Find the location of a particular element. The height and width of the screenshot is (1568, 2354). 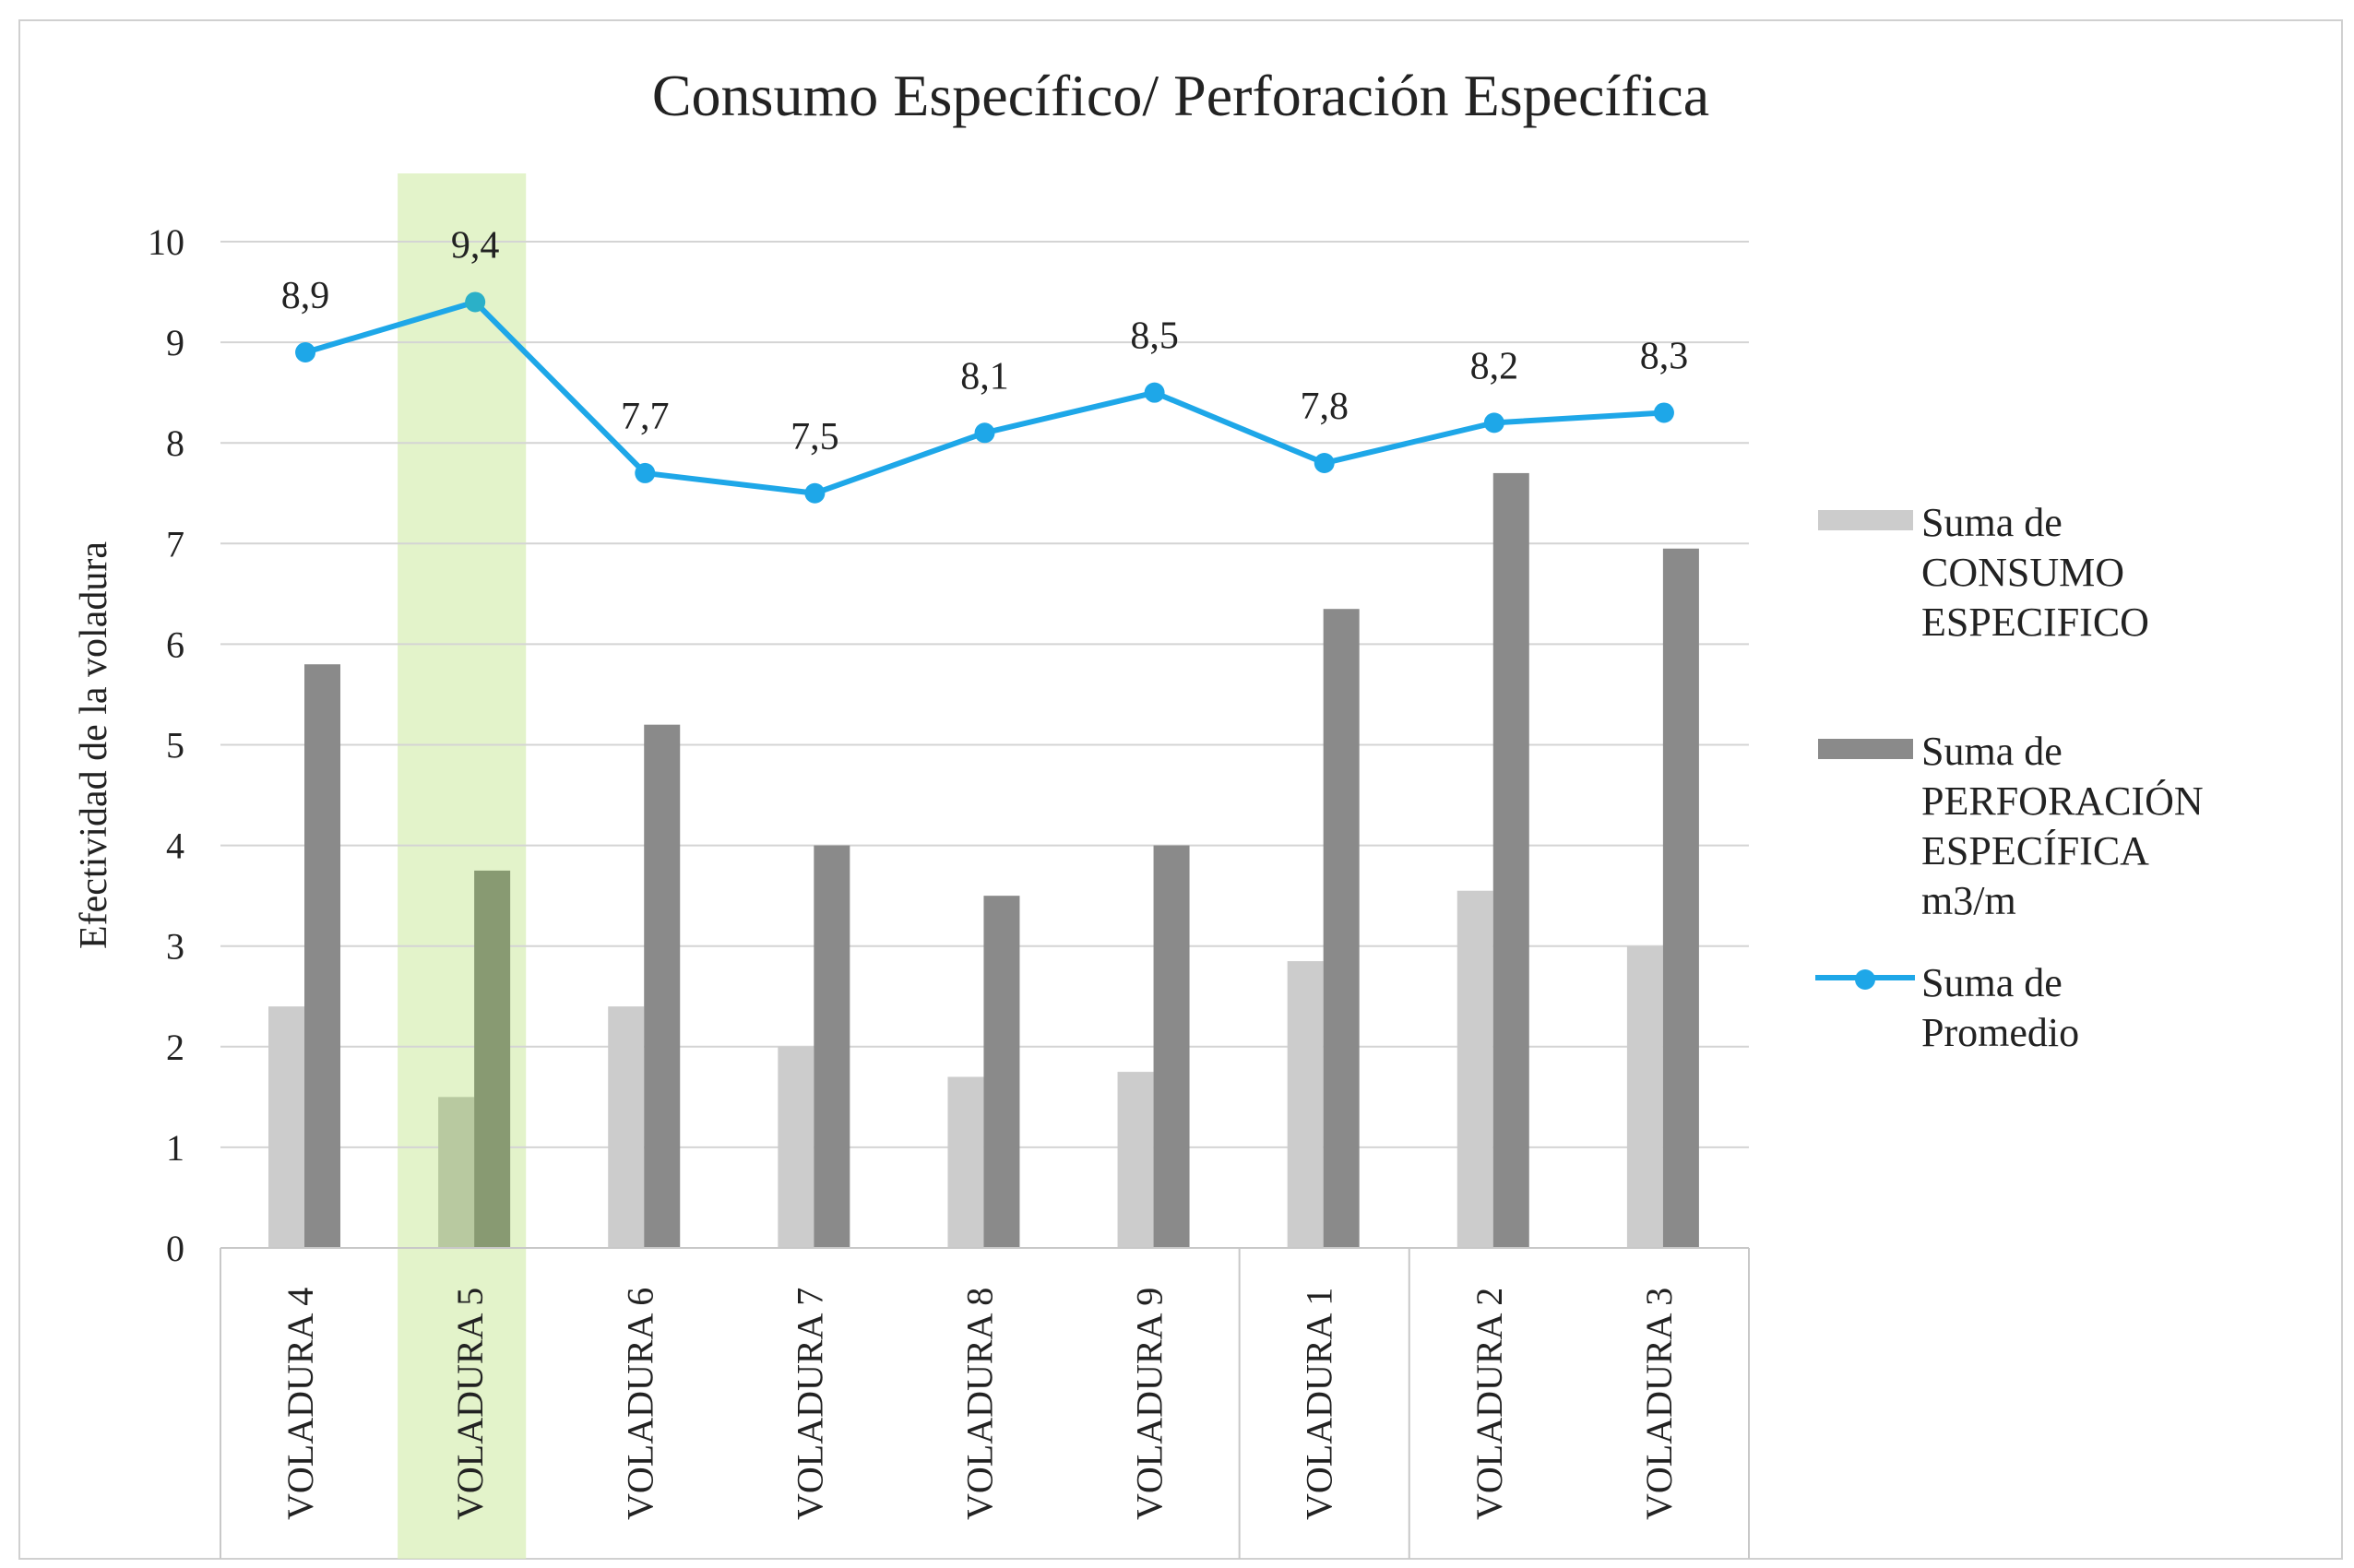

legend-marker is located at coordinates (1865, 979).